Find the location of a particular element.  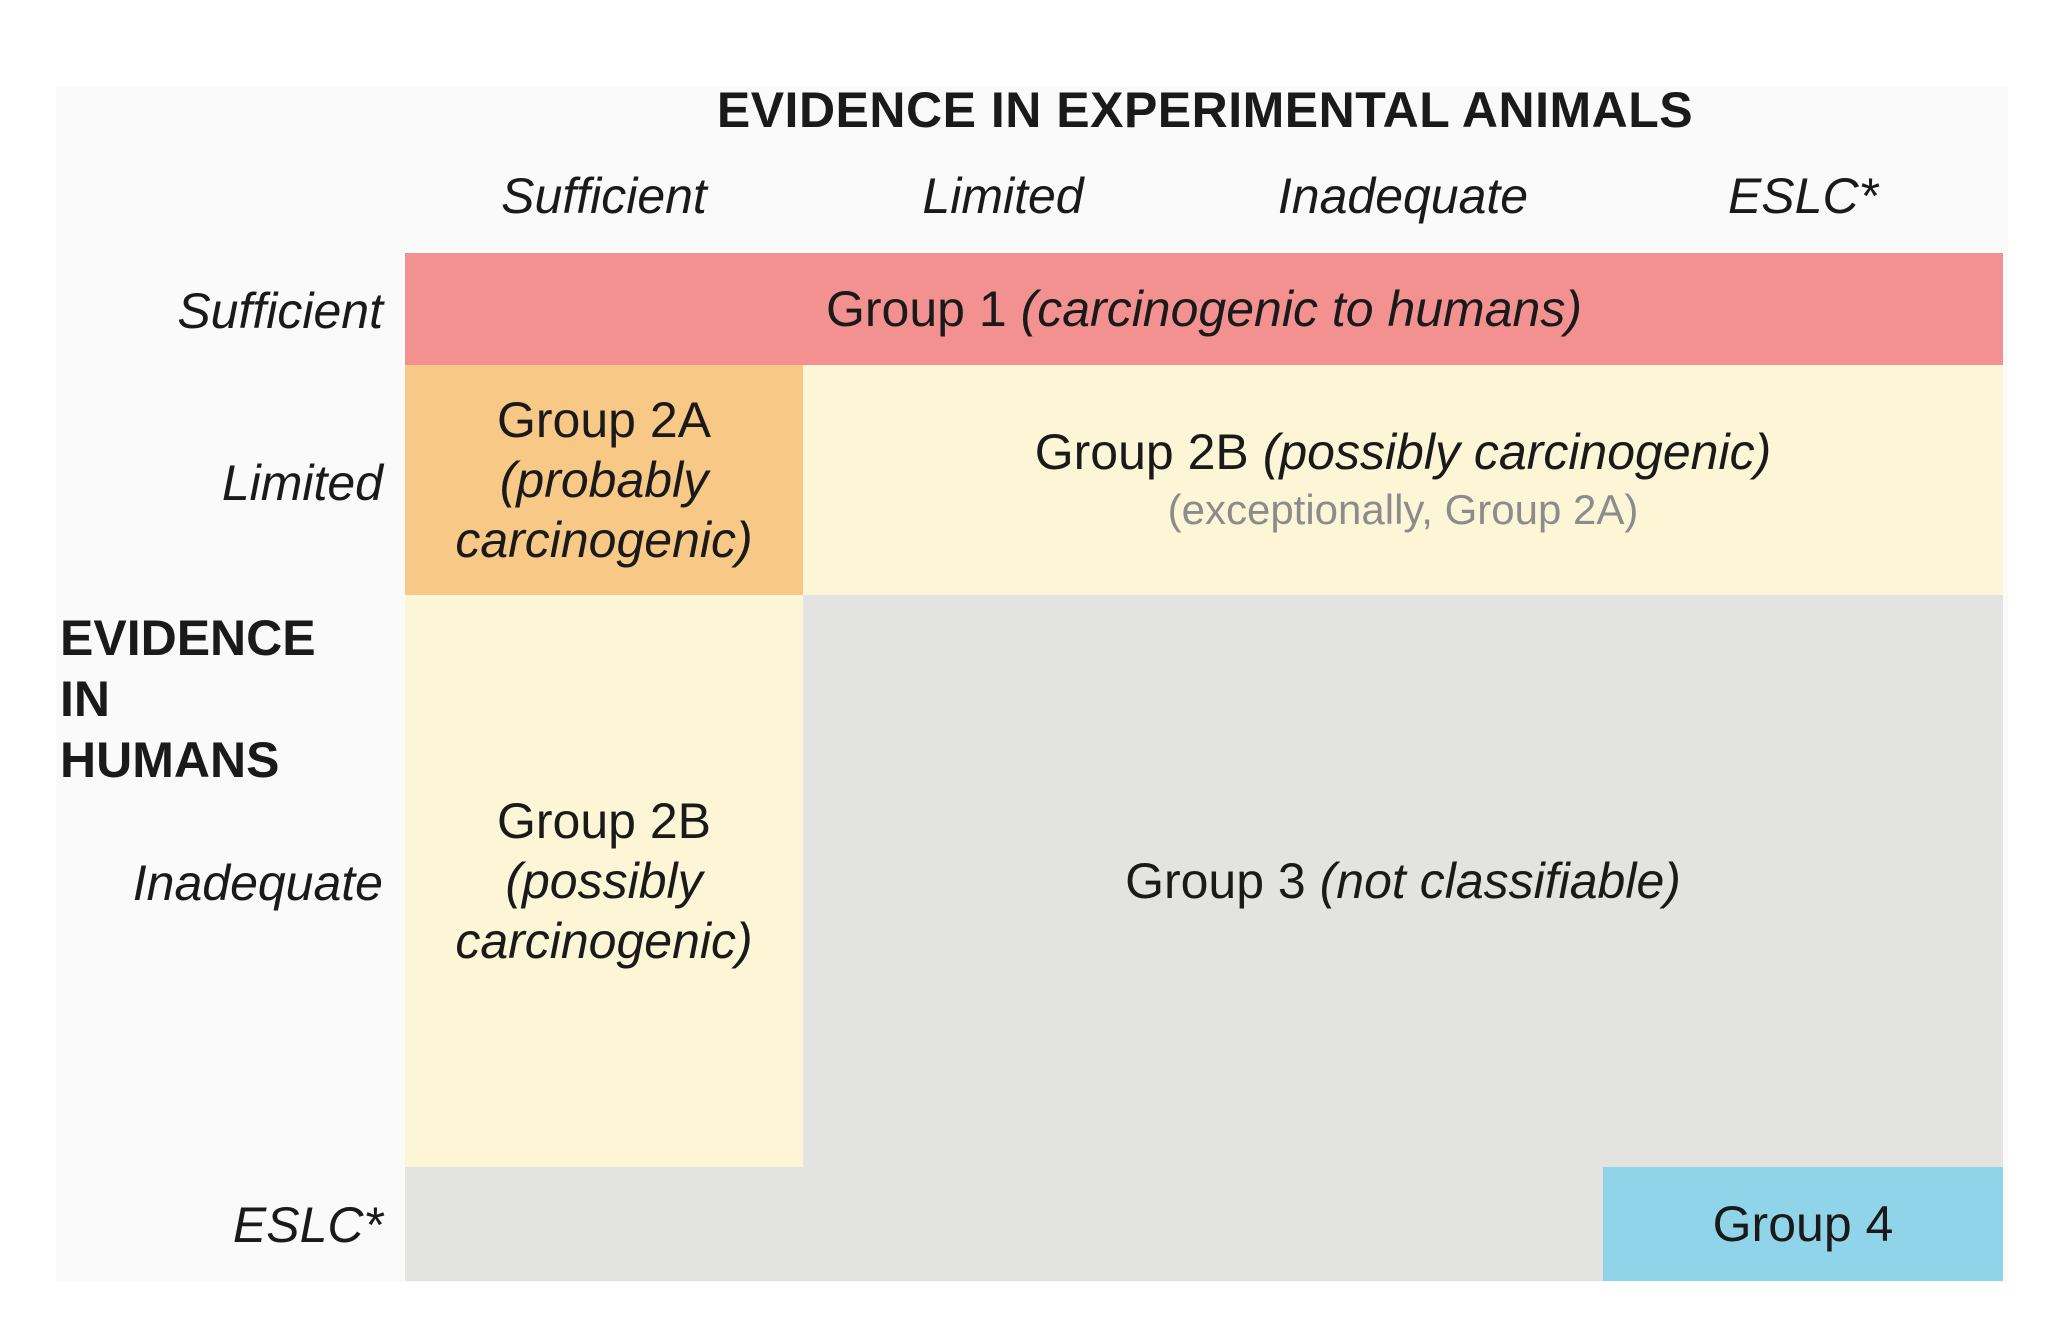

row-header-inadequate: Inadequate is located at coordinates (257, 883).